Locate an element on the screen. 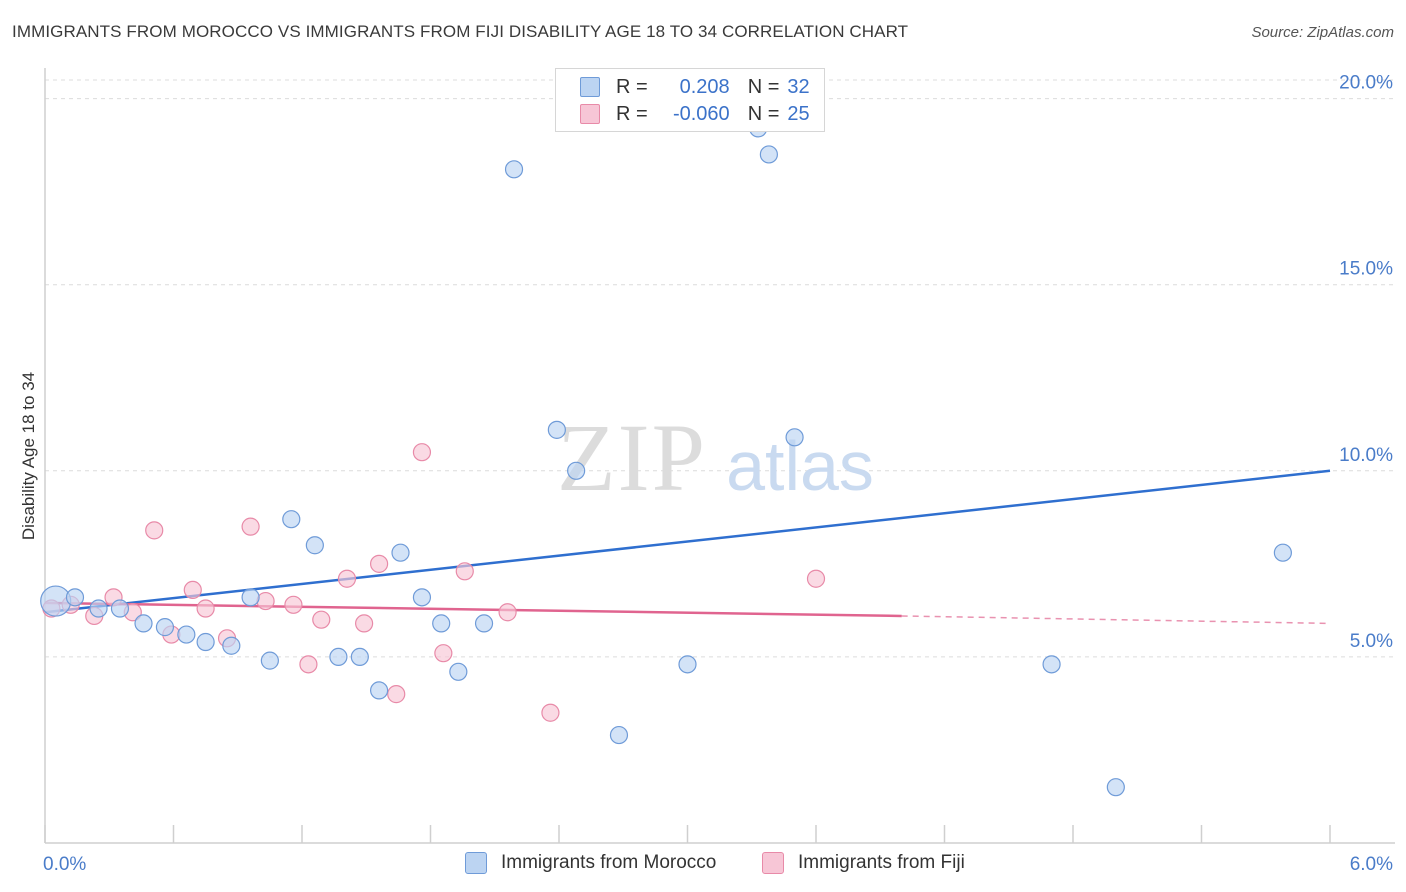 The width and height of the screenshot is (1406, 892). stats-legend: R = 0.208 N = 32 R = -0.060 N = 25 is located at coordinates (690, 100).